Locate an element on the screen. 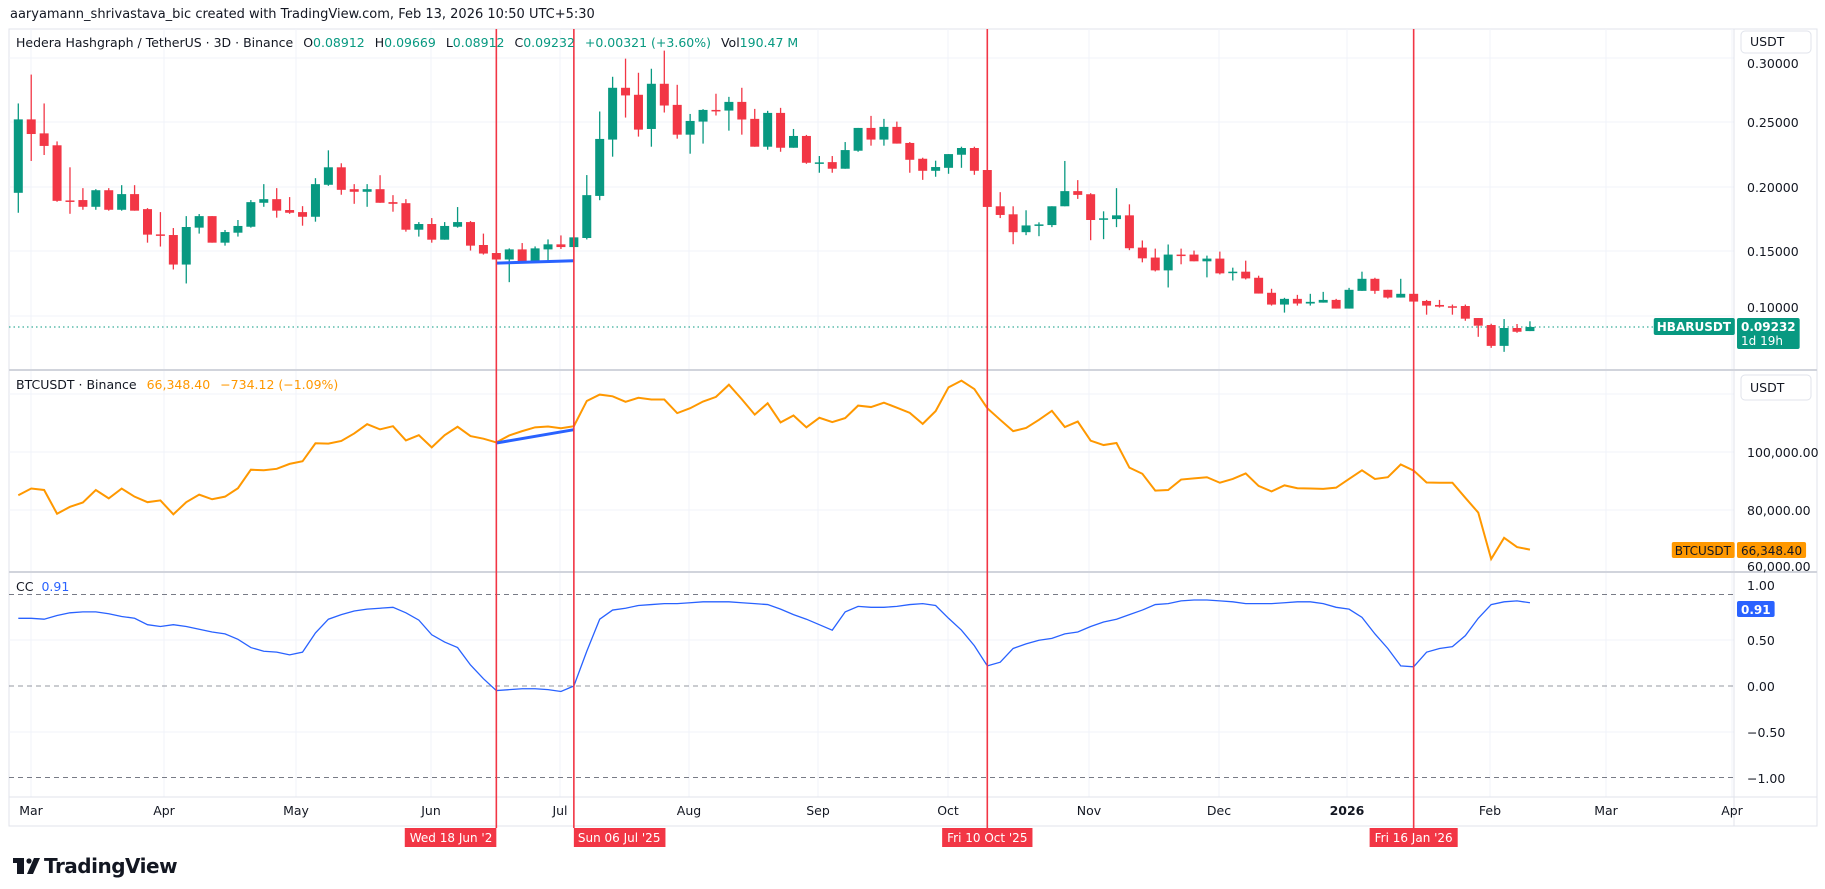  currency-button-btc: USDT is located at coordinates (1776, 387).